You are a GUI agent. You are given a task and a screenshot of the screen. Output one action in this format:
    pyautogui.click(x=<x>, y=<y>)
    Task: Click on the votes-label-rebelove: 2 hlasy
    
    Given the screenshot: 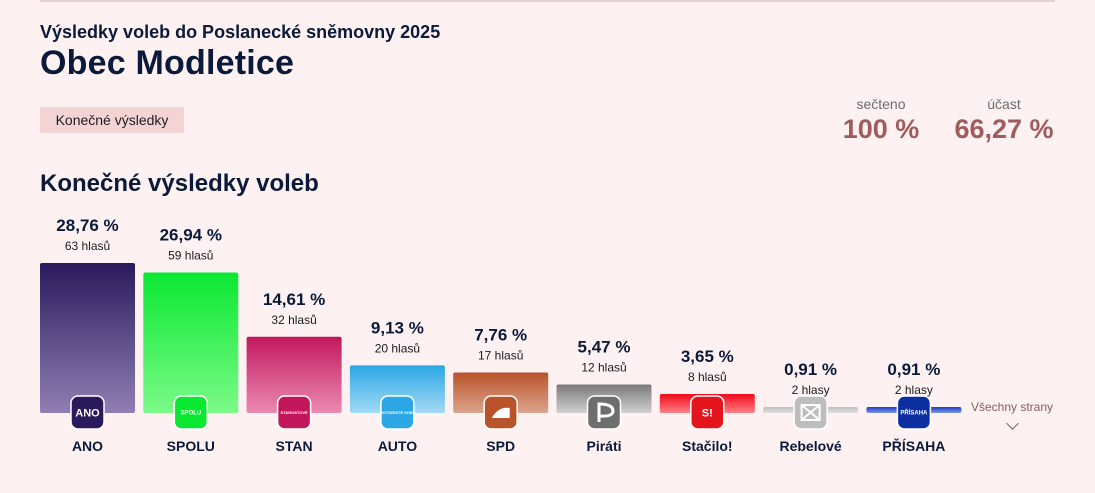 What is the action you would take?
    pyautogui.click(x=811, y=390)
    